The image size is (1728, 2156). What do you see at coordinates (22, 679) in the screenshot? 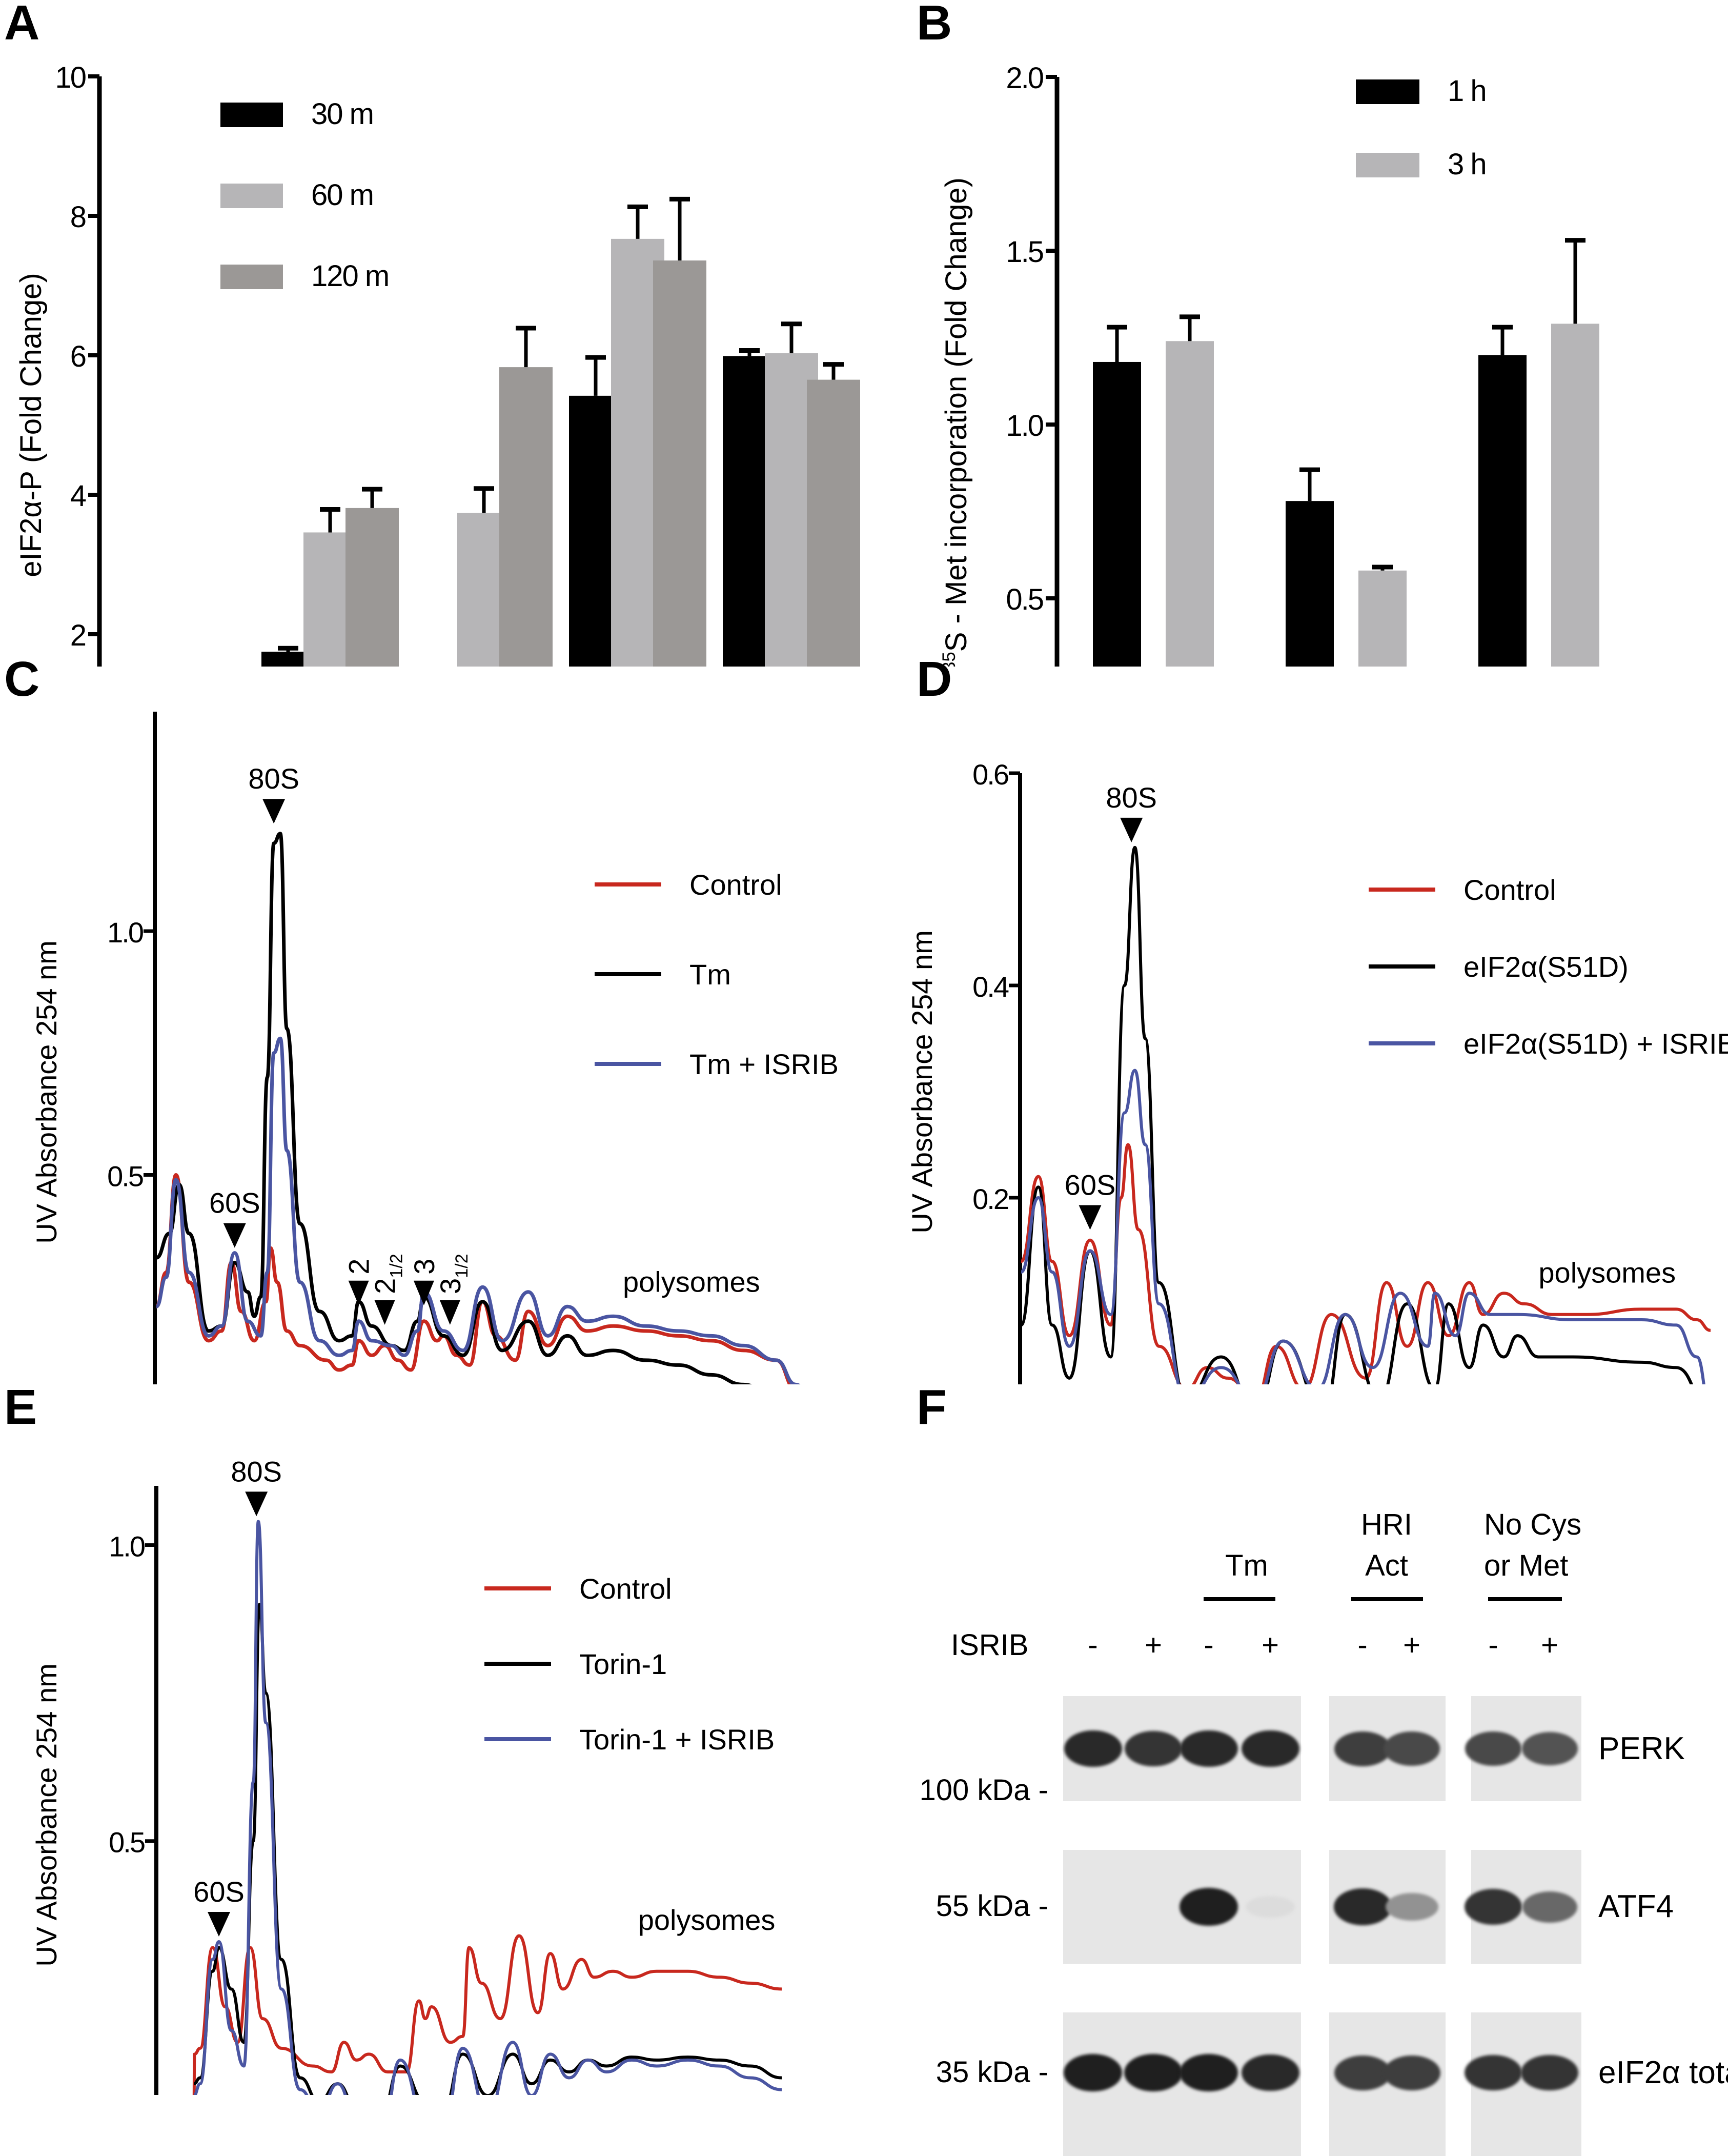
I see `panel-label-c: C` at bounding box center [22, 679].